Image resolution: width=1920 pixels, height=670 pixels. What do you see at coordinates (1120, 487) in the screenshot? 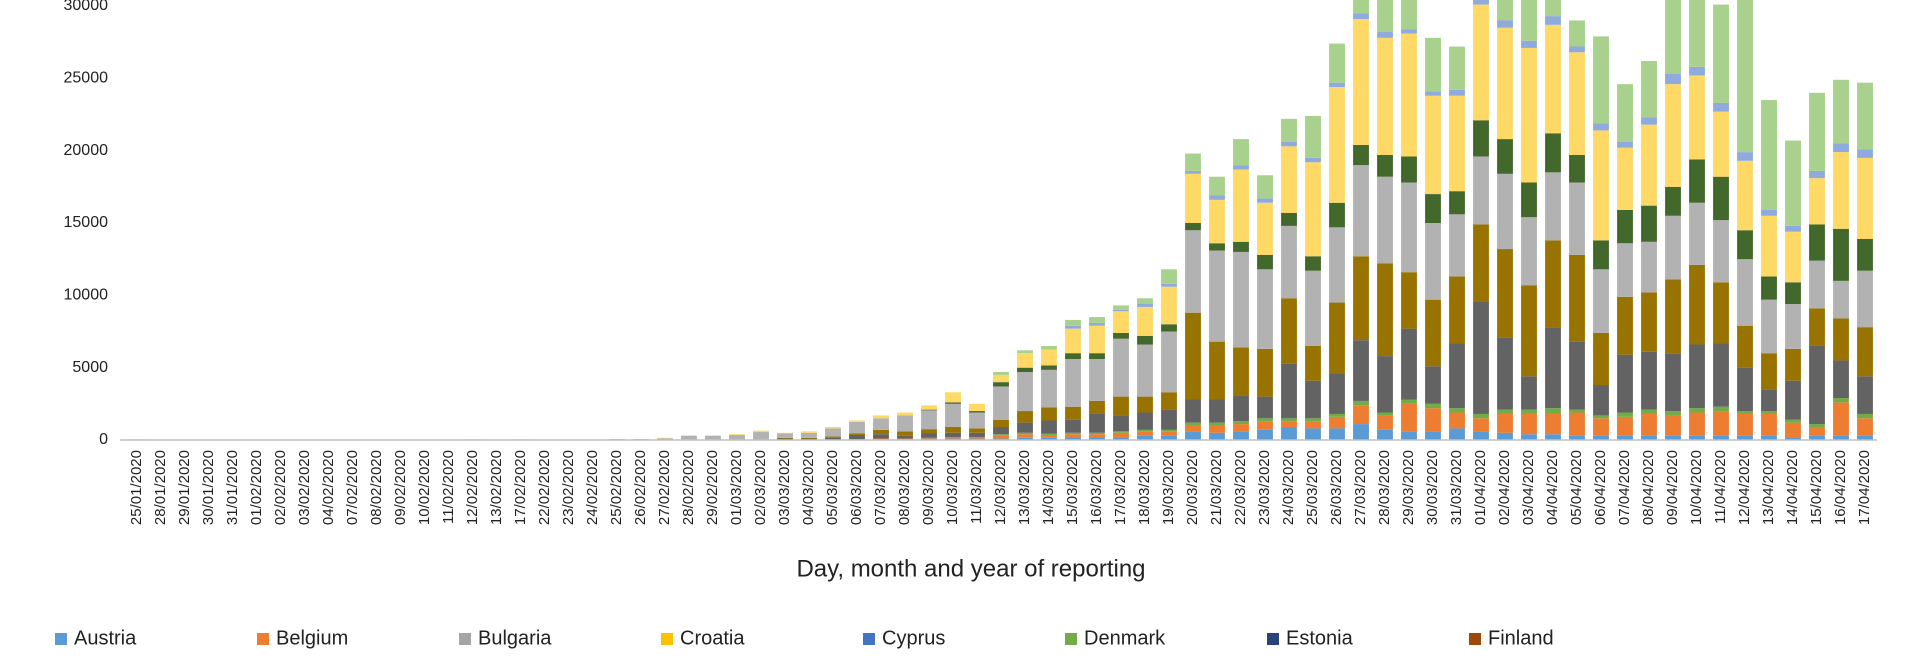
I see `x-tick-label: 17/03/2020` at bounding box center [1120, 487].